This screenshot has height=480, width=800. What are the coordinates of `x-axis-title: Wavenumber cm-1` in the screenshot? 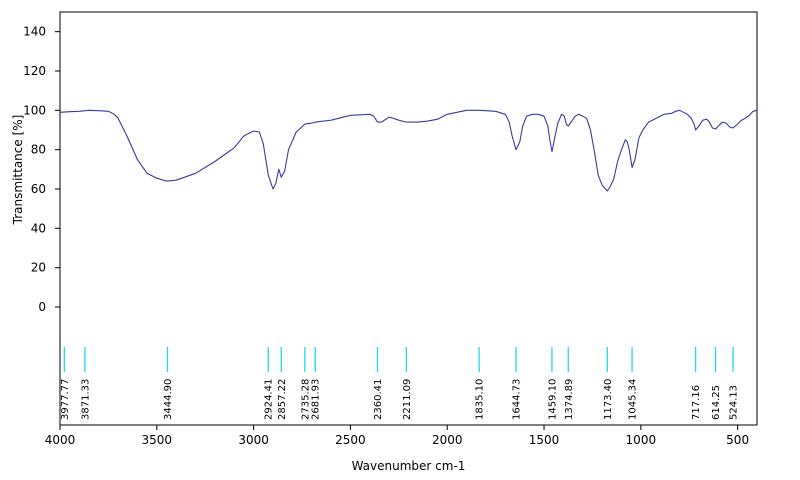 It's located at (409, 466).